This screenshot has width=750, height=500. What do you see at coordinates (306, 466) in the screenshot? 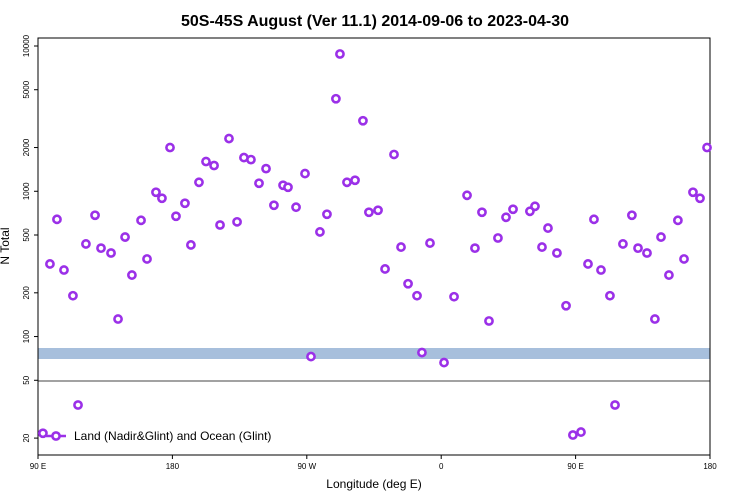
I see `x-tick-label: 90 W` at bounding box center [306, 466].